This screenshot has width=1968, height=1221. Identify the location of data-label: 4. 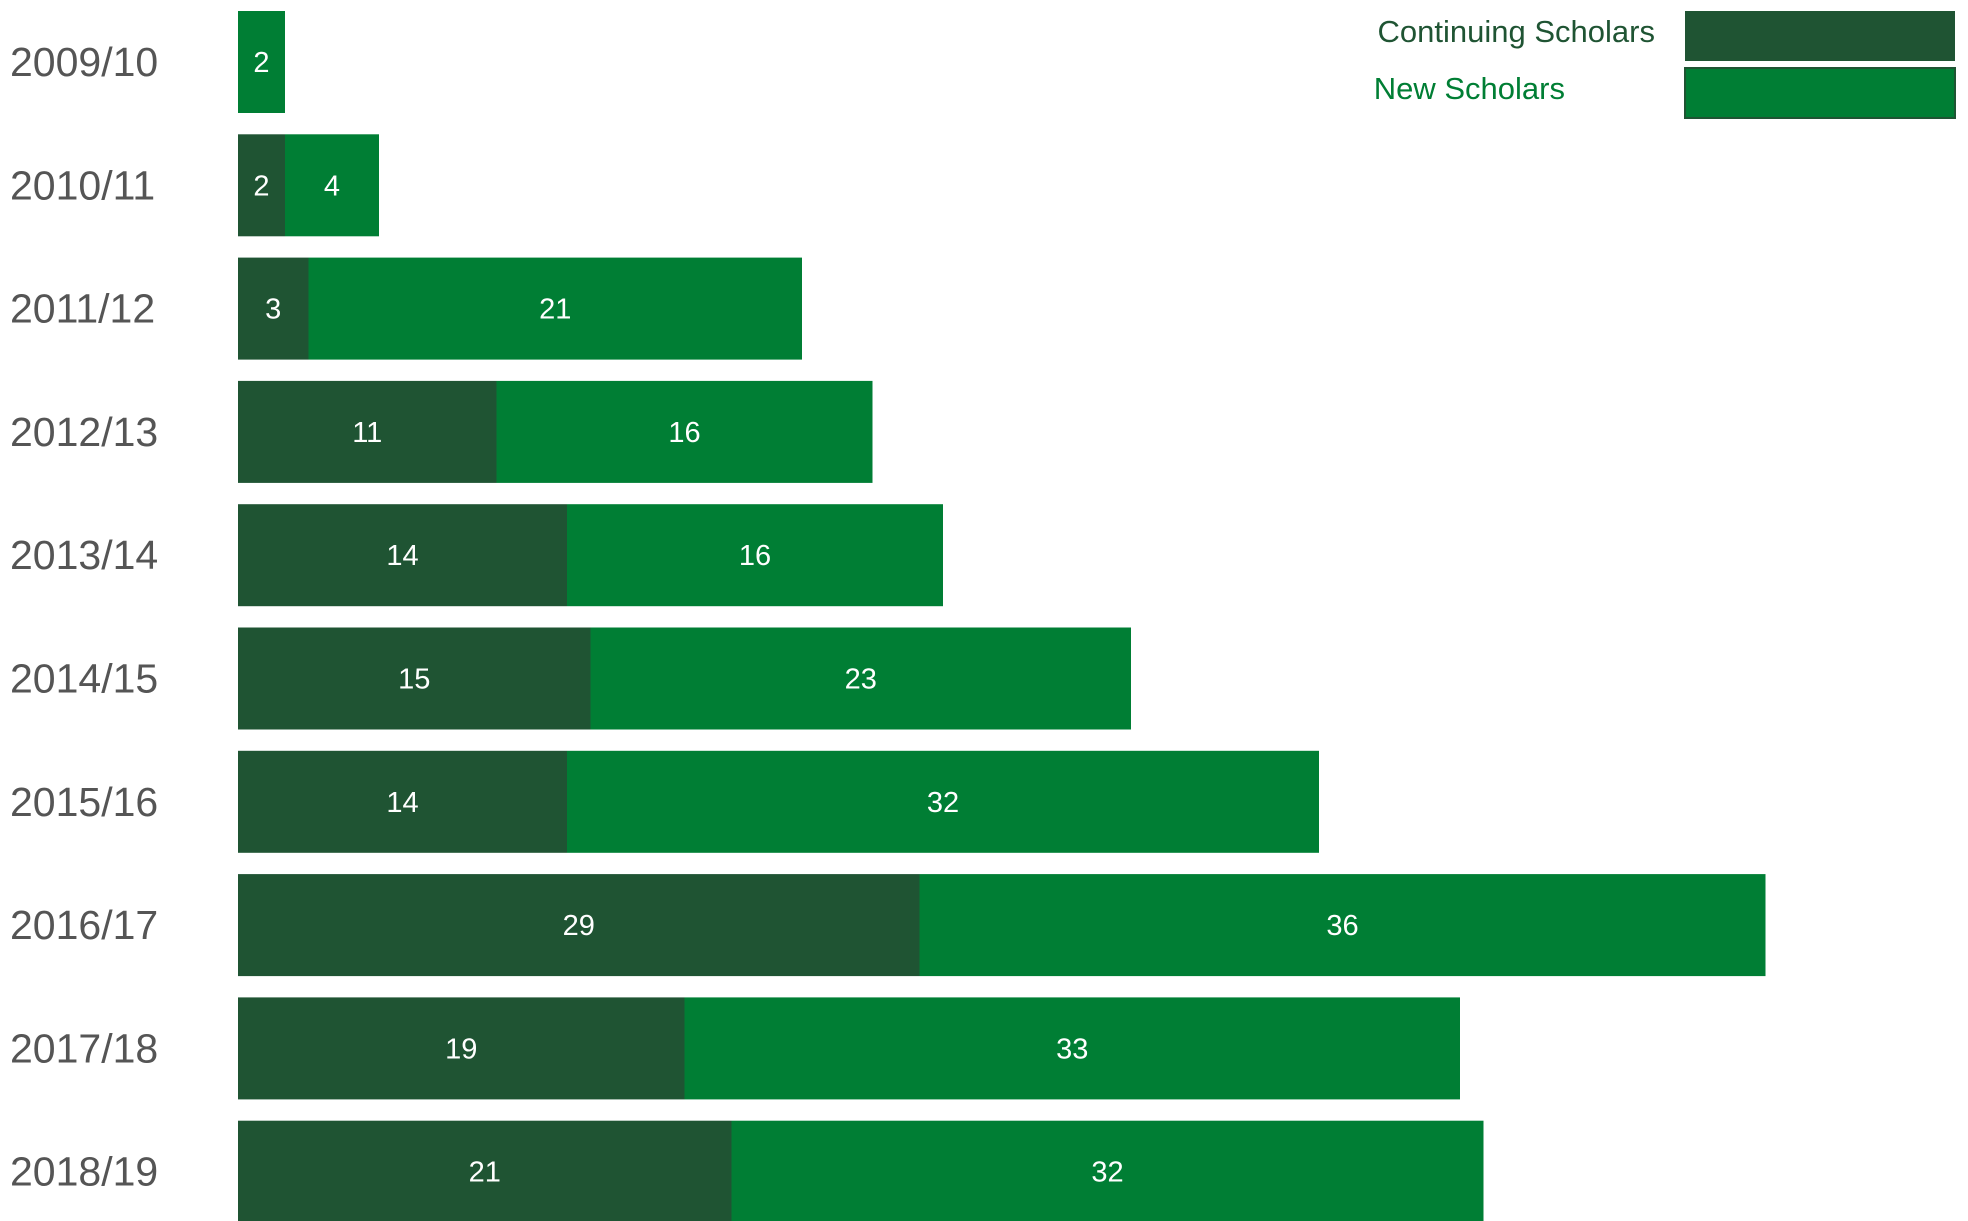
(332, 186).